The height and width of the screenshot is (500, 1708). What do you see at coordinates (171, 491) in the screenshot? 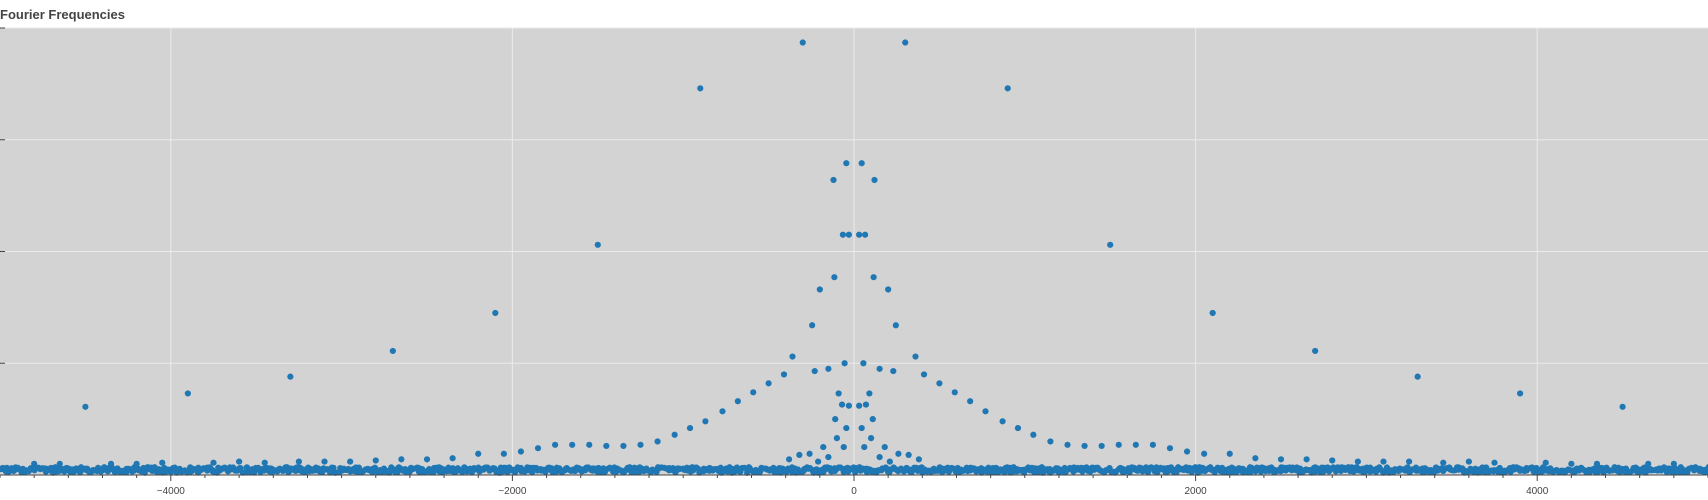
I see `x-tick-label: −4000` at bounding box center [171, 491].